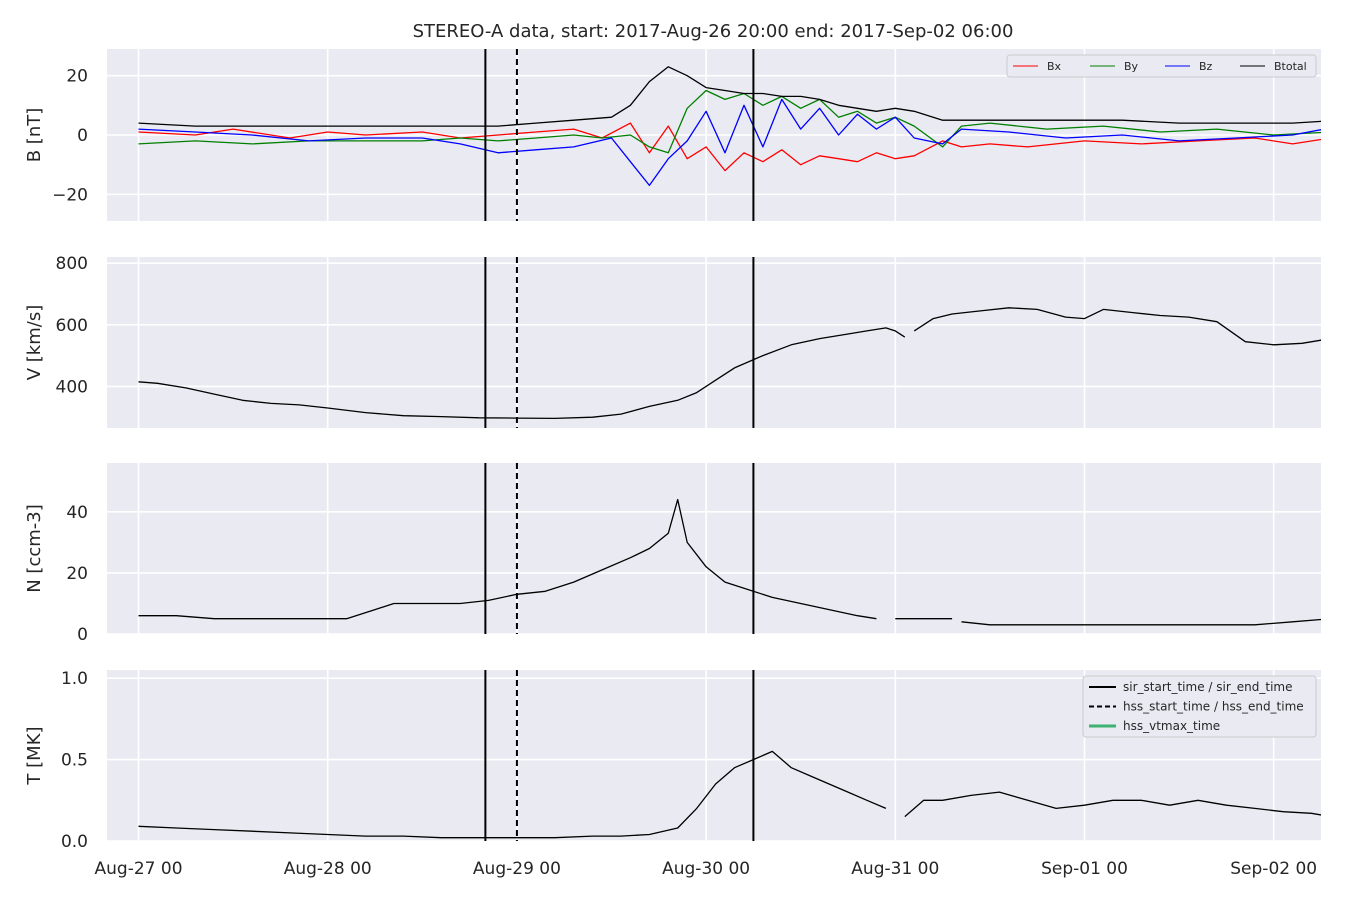  What do you see at coordinates (139, 869) in the screenshot?
I see `x-tick-label: Aug-27 00` at bounding box center [139, 869].